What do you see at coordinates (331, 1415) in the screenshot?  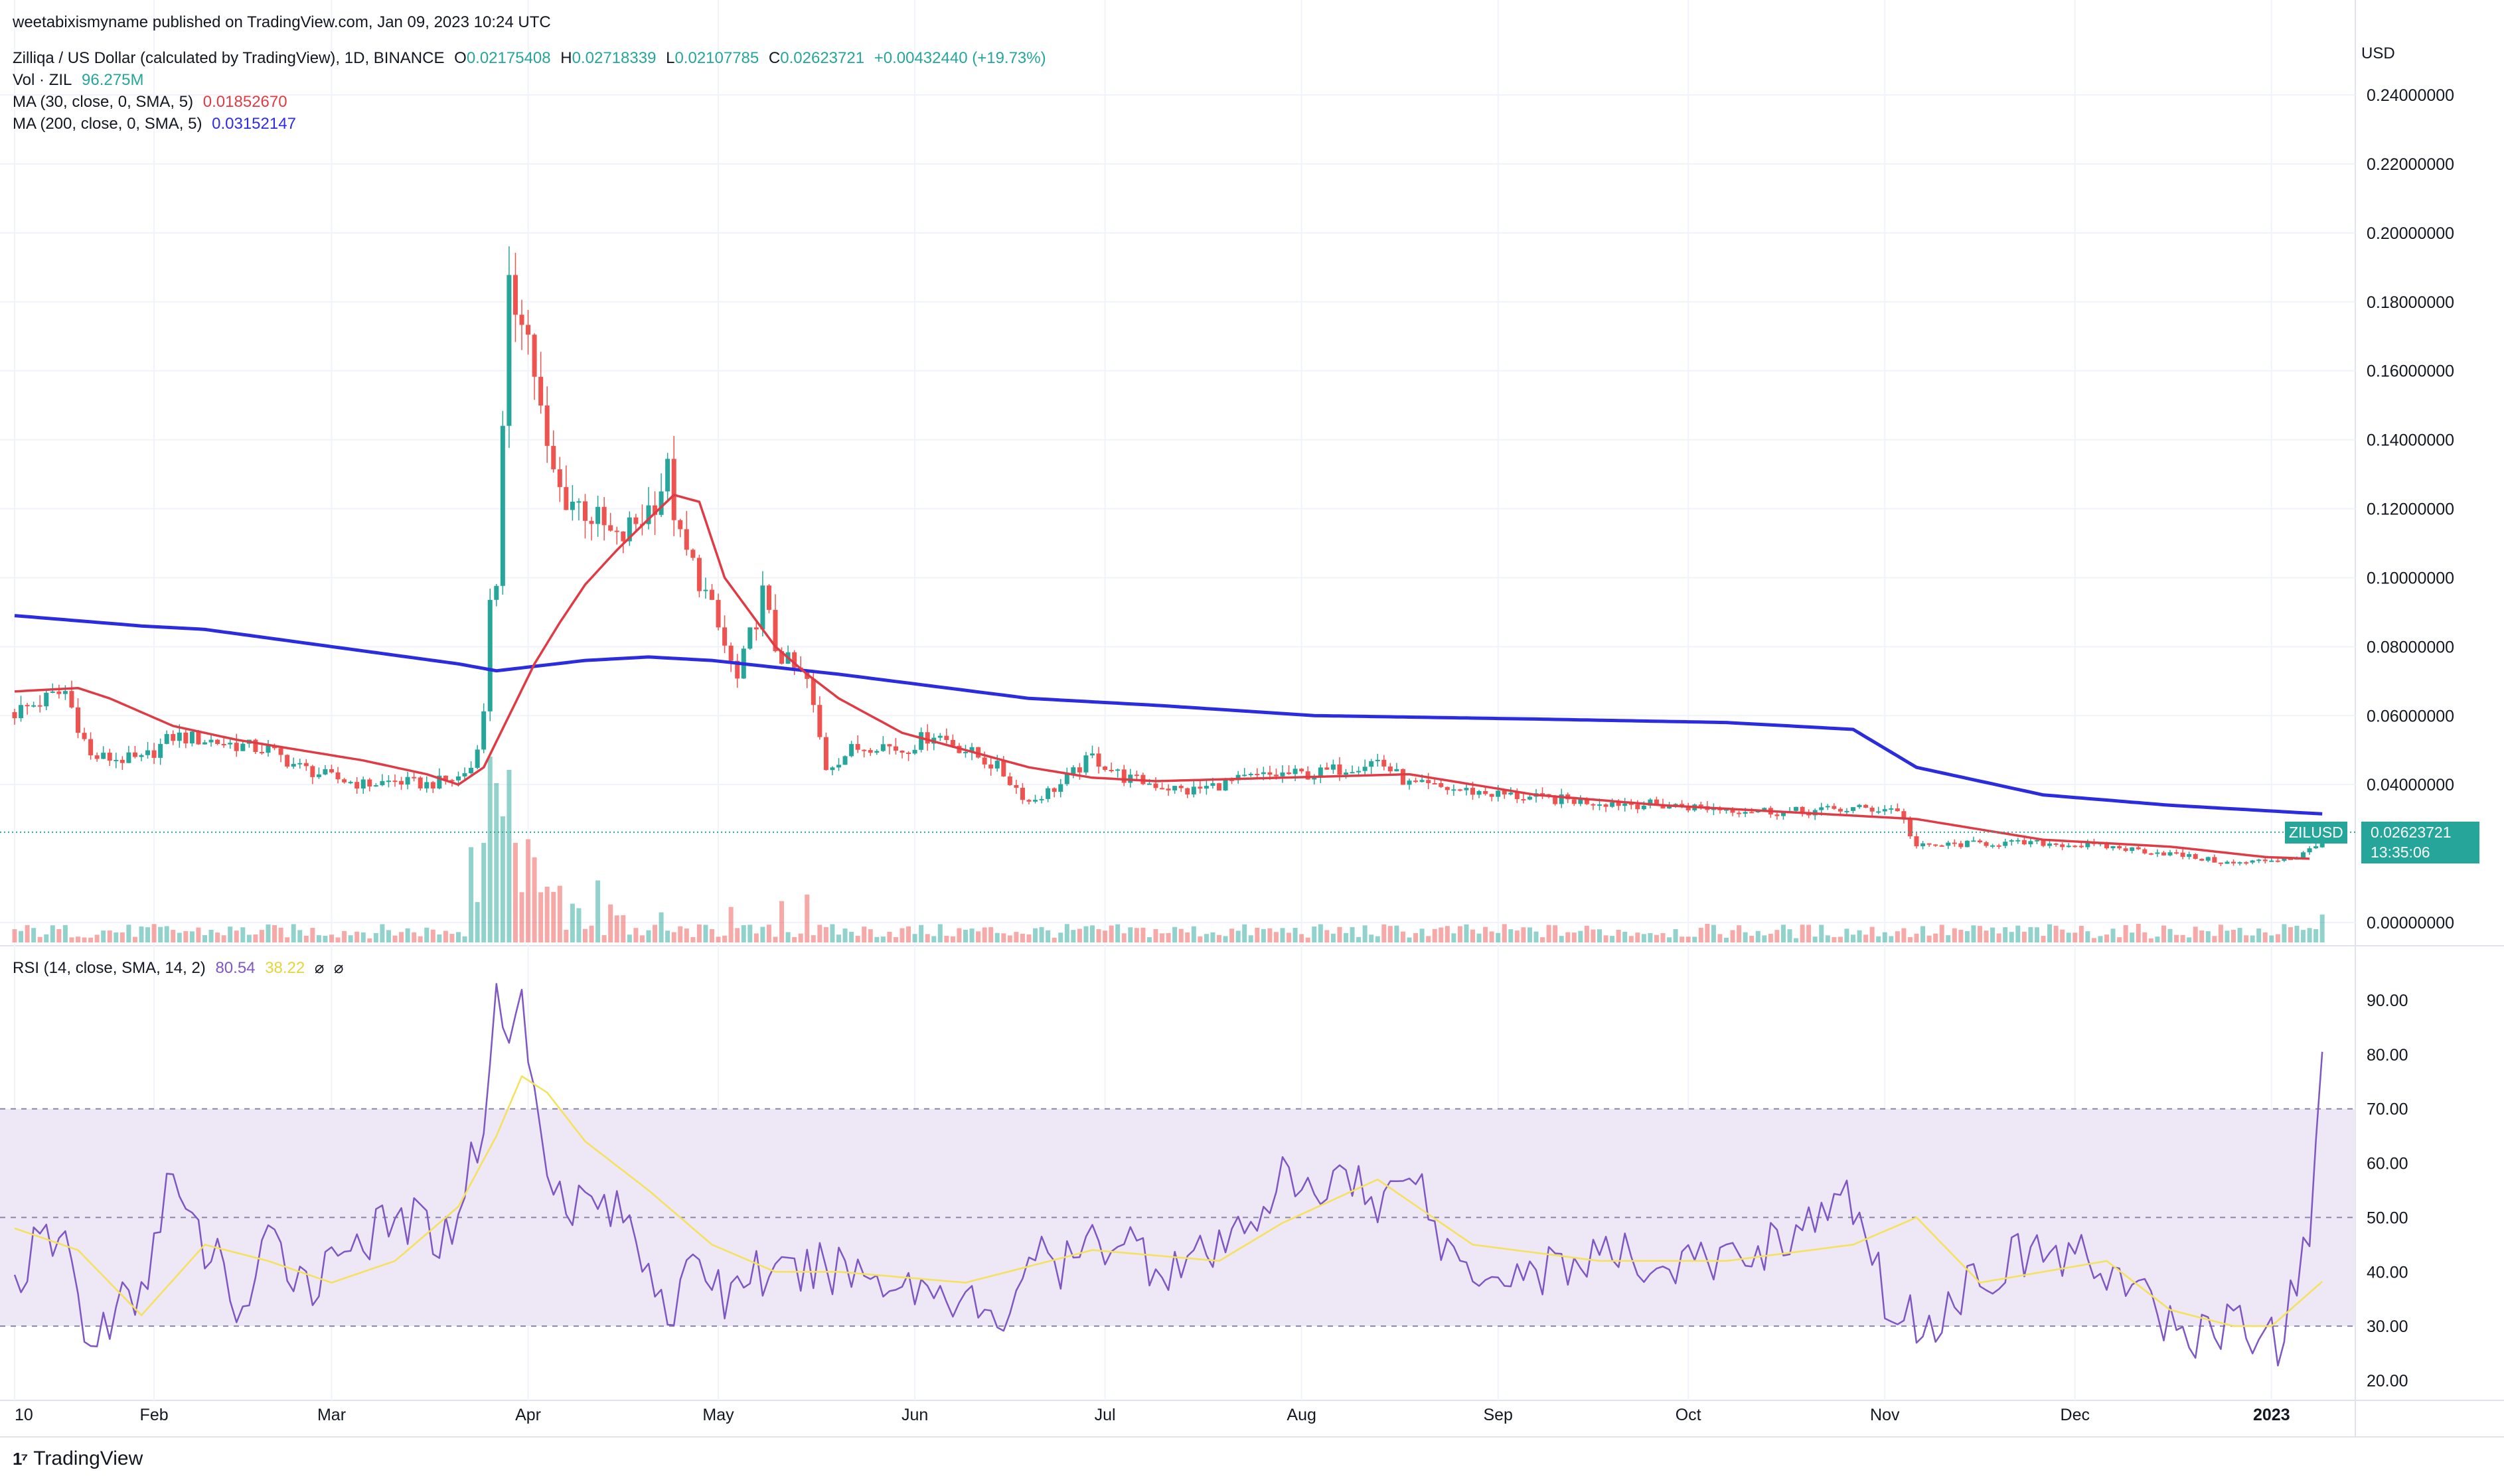 I see `time-tick-label: Mar` at bounding box center [331, 1415].